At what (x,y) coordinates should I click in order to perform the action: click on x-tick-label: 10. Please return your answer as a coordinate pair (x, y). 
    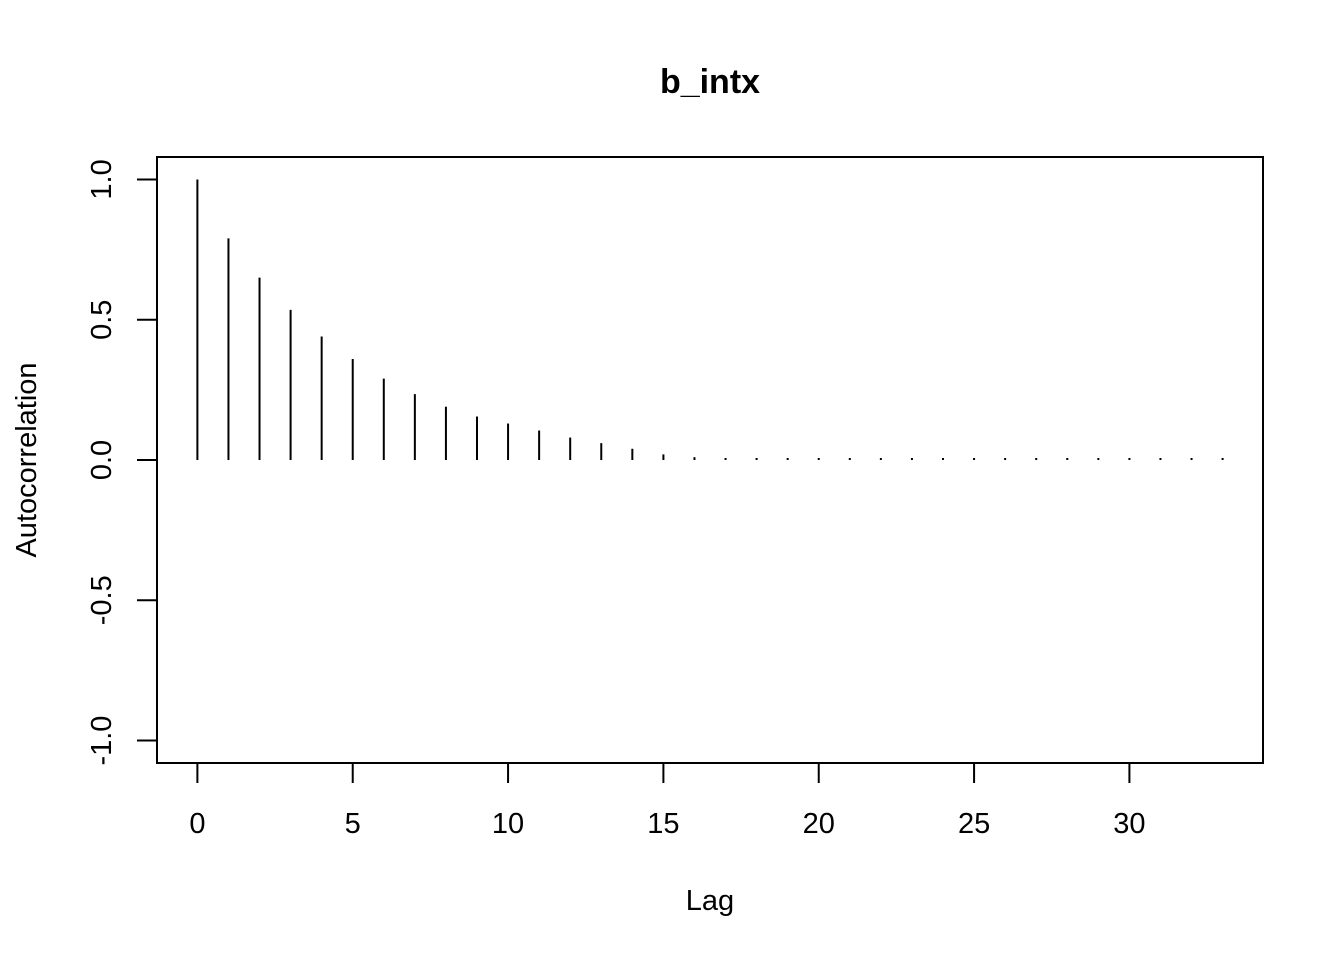
    Looking at the image, I should click on (508, 824).